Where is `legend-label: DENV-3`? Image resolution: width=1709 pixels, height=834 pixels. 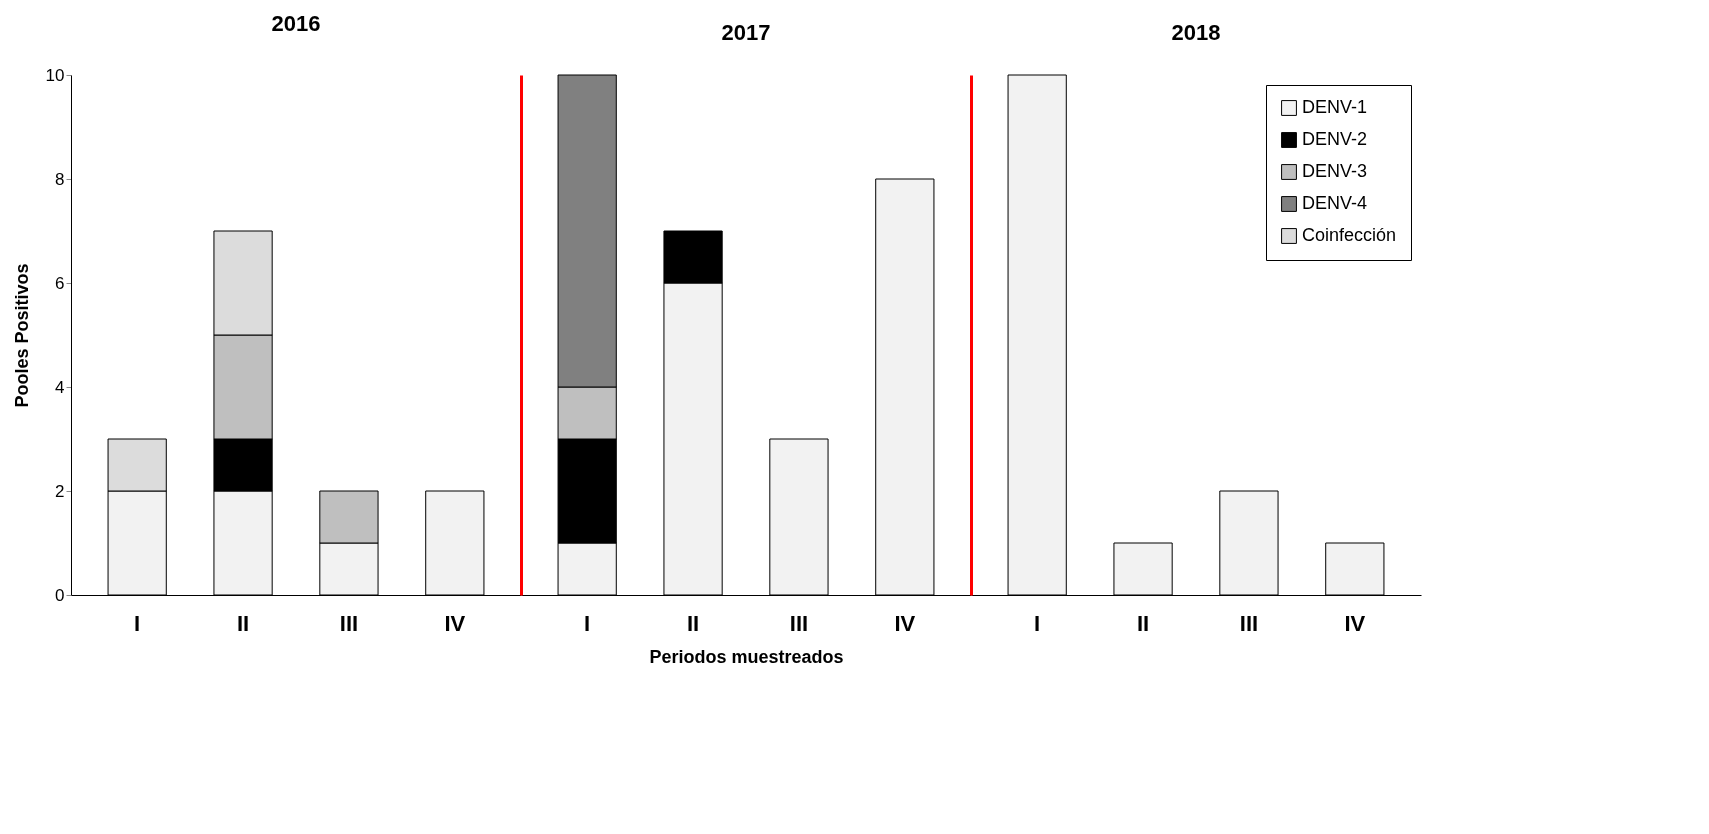
legend-label: DENV-3 is located at coordinates (1335, 171).